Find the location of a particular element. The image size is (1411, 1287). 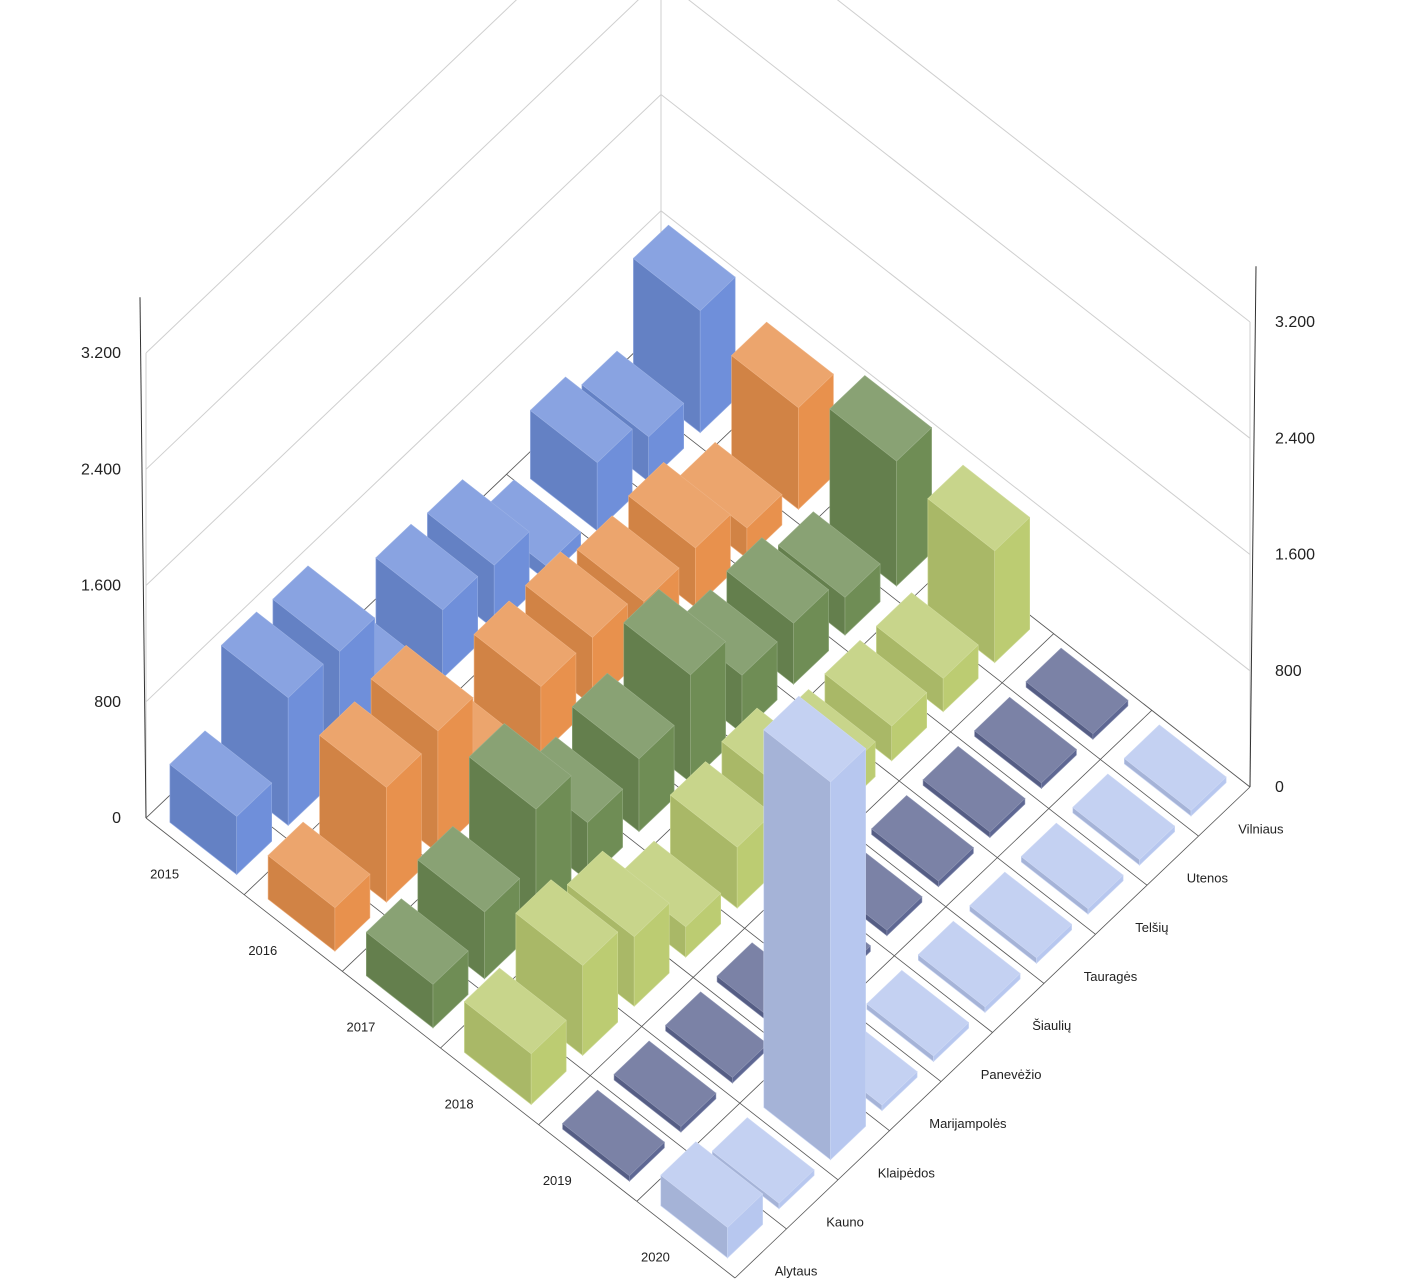

z-tick-label-right: 800 is located at coordinates (1288, 671).